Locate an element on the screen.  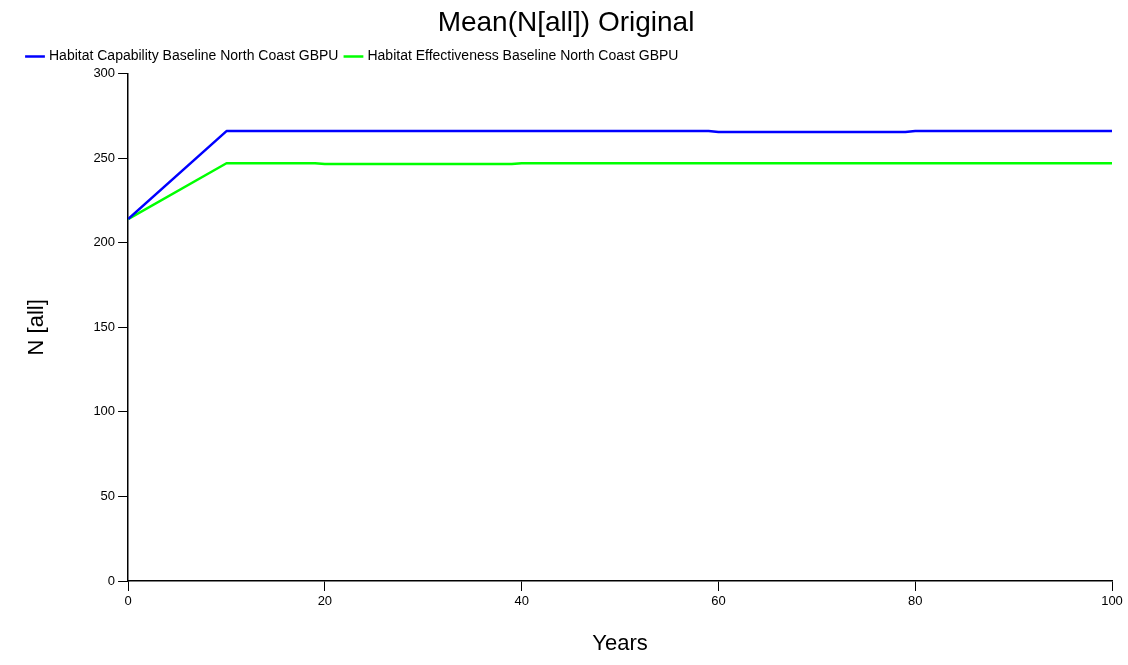
y-tick-label: 200 is located at coordinates (104, 242).